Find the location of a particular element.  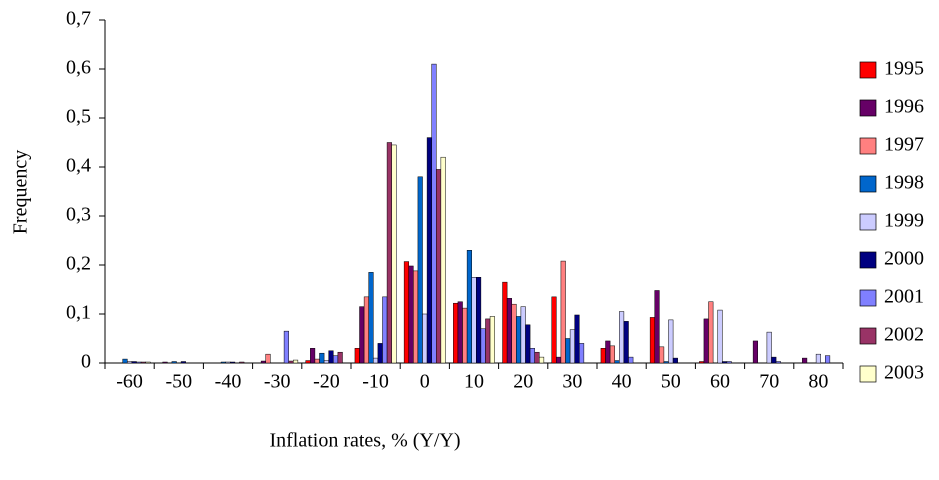

legend-label: 1997 is located at coordinates (904, 145).